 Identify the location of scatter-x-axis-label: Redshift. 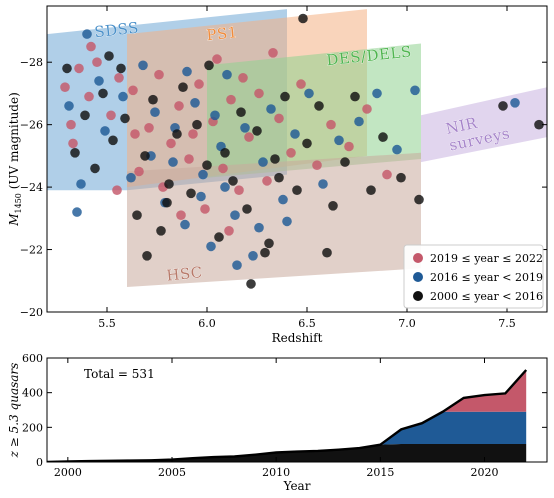
(297, 338).